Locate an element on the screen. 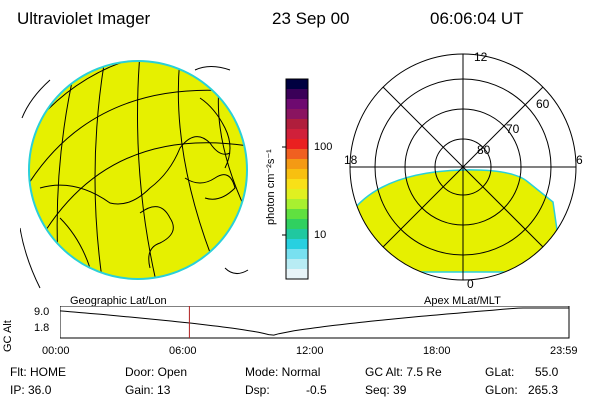  mlt-label-12: 12 is located at coordinates (481, 57).